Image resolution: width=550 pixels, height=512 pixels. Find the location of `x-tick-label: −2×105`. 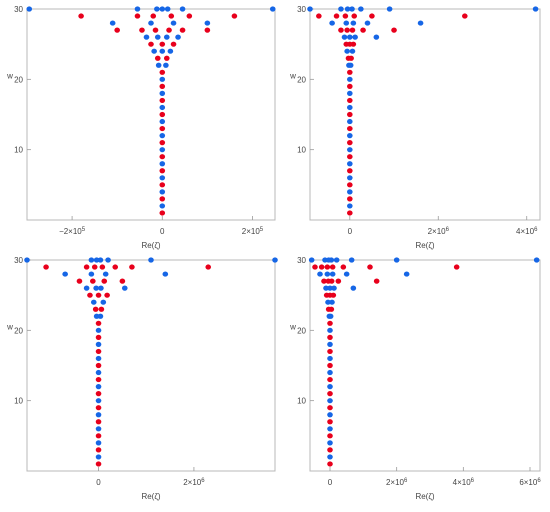

x-tick-label: −2×105 is located at coordinates (72, 231).